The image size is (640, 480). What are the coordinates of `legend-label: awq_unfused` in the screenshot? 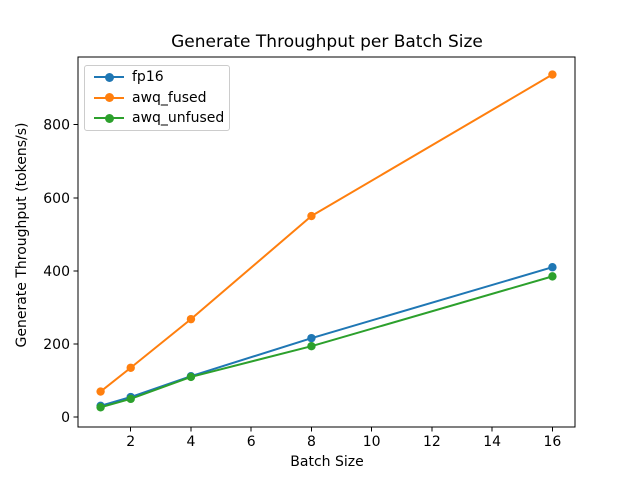 It's located at (178, 118).